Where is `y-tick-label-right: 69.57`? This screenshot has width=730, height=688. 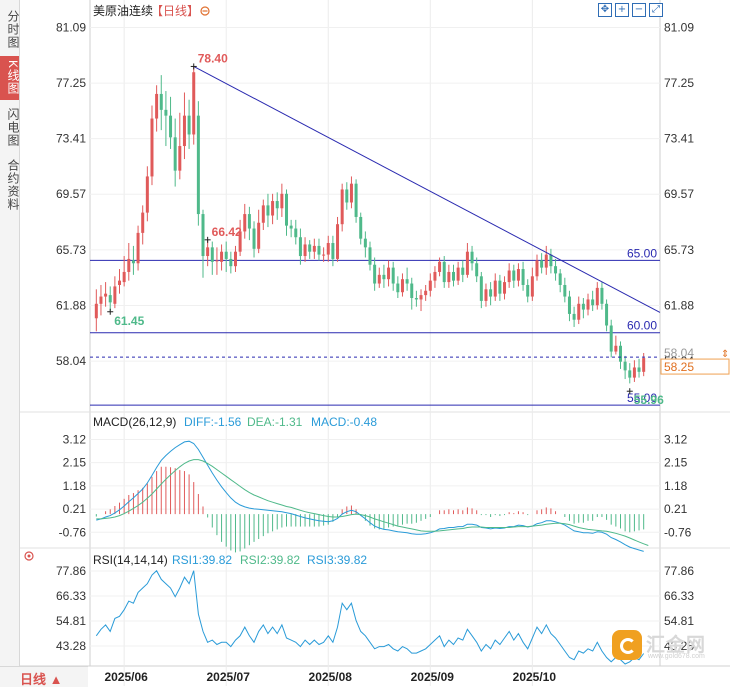
y-tick-label-right: 69.57 is located at coordinates (679, 194).